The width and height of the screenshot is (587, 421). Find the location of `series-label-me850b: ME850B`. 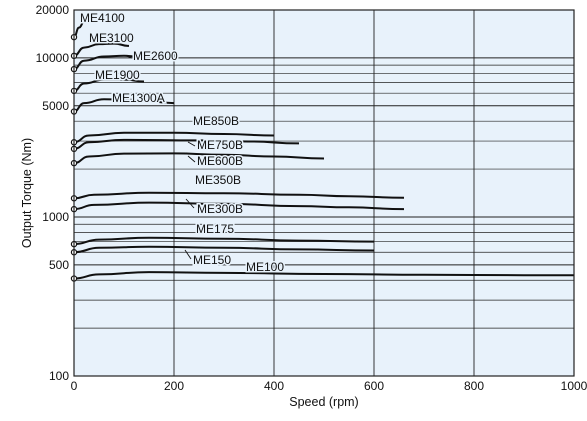

series-label-me850b: ME850B is located at coordinates (216, 121).